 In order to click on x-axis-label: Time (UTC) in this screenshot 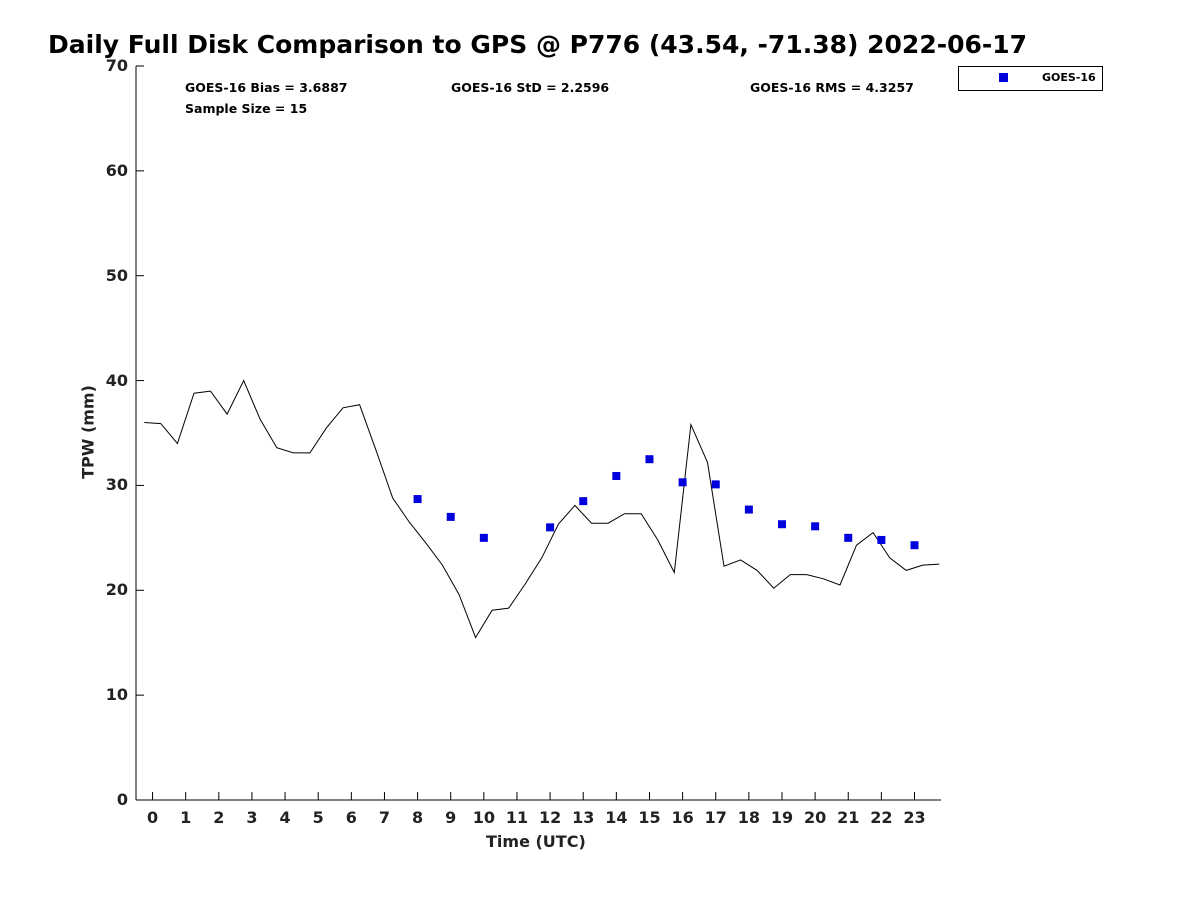, I will do `click(536, 841)`.